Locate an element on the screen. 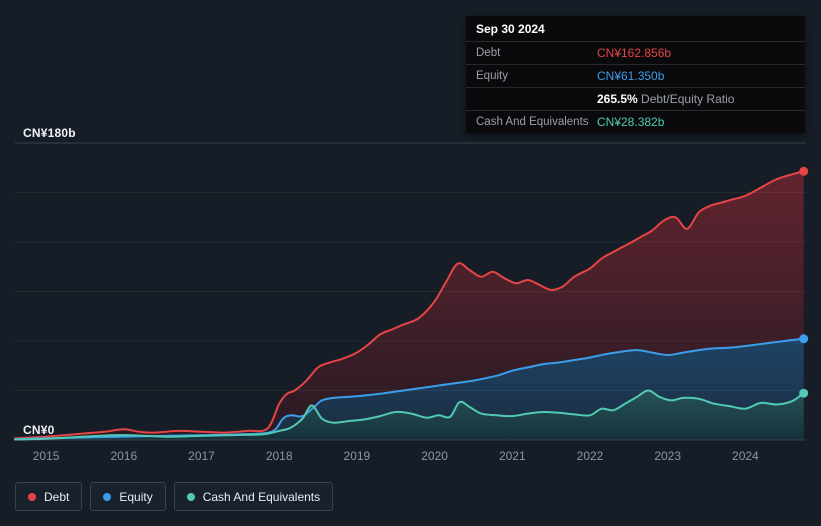 The height and width of the screenshot is (526, 821). tooltip-cash-row: Cash And Equivalents CN¥28.382b is located at coordinates (635, 121).